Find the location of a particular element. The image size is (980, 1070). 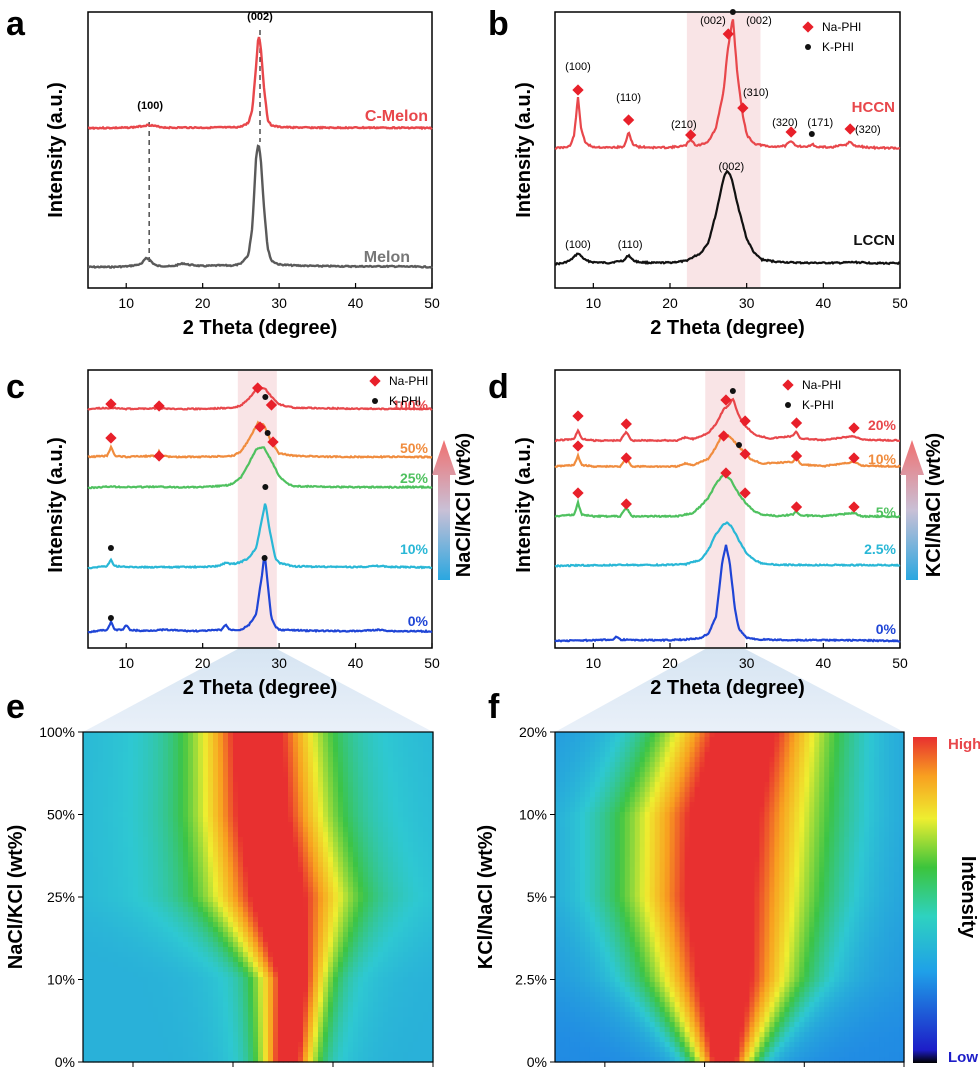

increase-arrow is located at coordinates (444, 510).